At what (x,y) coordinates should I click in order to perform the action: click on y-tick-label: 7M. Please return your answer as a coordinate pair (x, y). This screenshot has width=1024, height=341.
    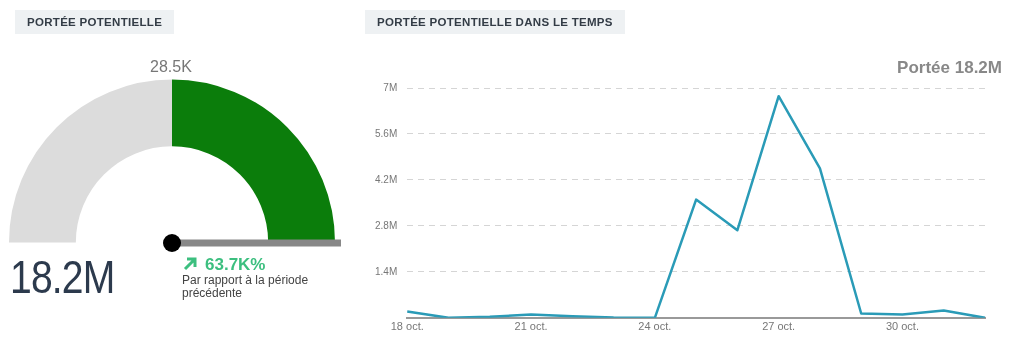
    Looking at the image, I should click on (390, 87).